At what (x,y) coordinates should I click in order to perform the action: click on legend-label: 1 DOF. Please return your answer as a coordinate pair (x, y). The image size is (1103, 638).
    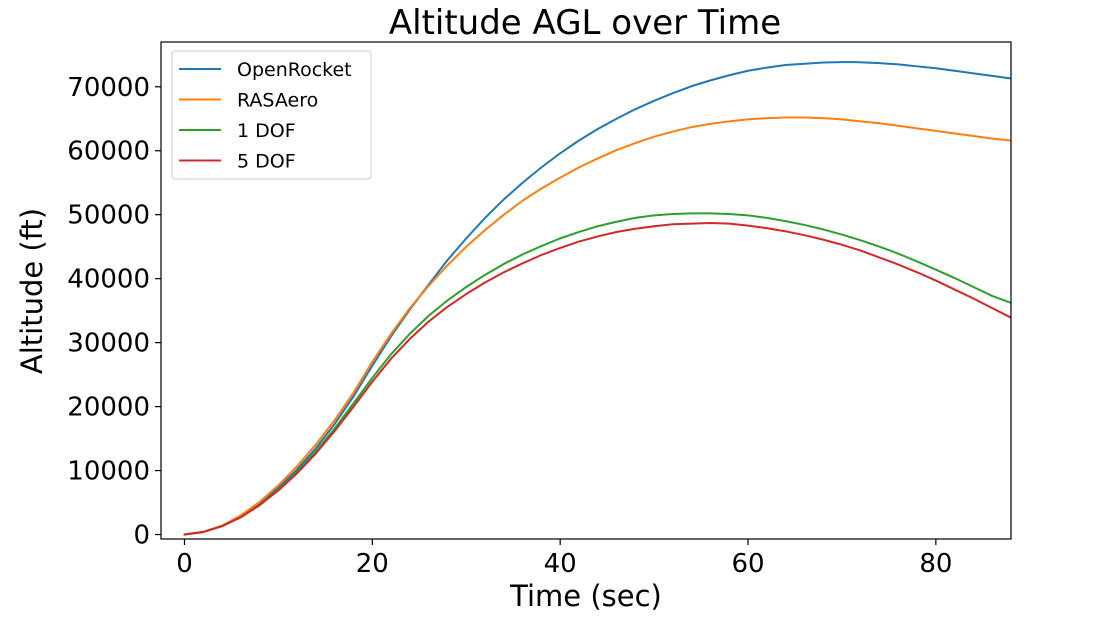
    Looking at the image, I should click on (266, 131).